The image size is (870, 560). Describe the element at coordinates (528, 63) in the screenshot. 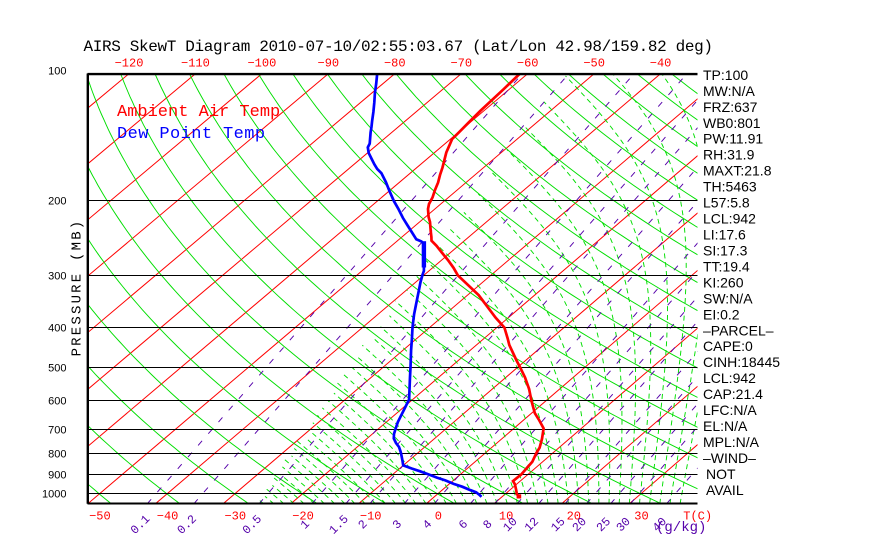

I see `svg-text: −60` at that location.